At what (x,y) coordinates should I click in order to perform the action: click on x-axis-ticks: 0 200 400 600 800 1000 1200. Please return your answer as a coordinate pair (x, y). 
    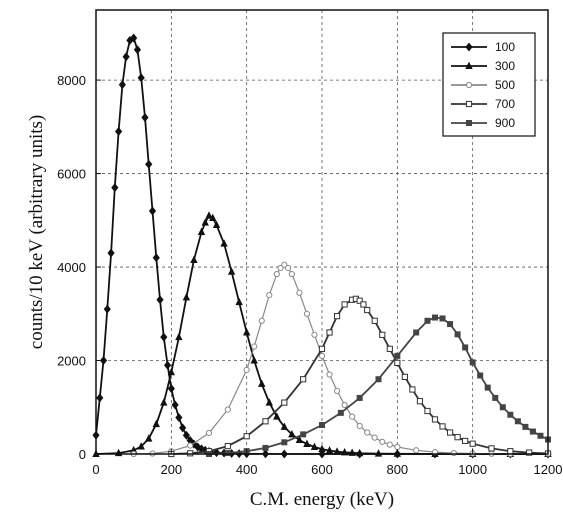
    Looking at the image, I should click on (327, 463).